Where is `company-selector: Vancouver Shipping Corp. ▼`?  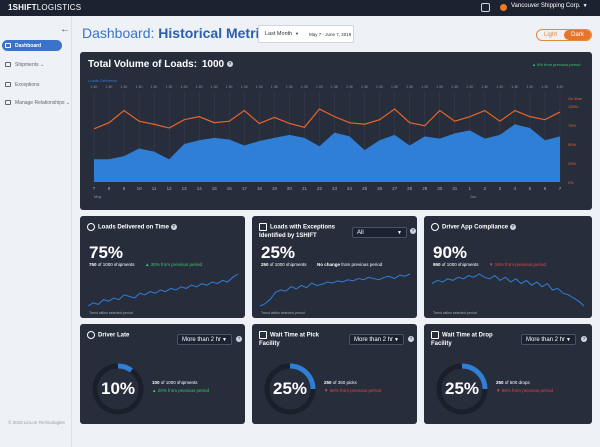 company-selector: Vancouver Shipping Corp. ▼ is located at coordinates (549, 6).